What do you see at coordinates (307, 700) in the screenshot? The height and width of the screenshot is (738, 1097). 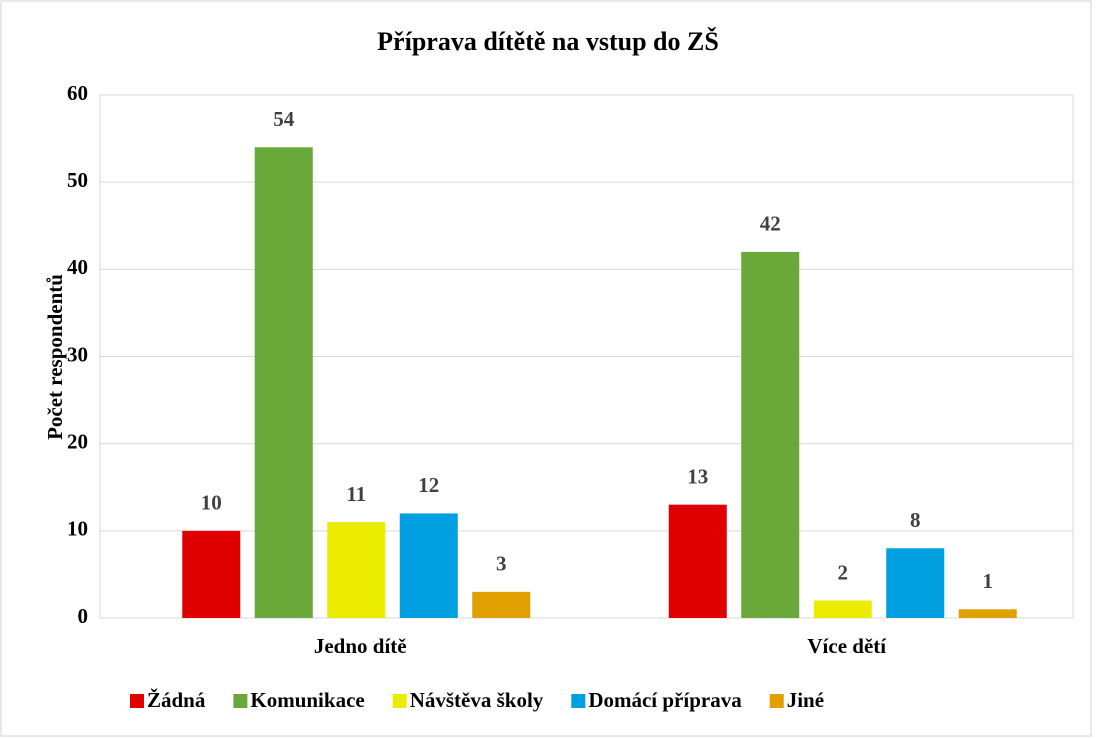 I see `legend-label: Komunikace` at bounding box center [307, 700].